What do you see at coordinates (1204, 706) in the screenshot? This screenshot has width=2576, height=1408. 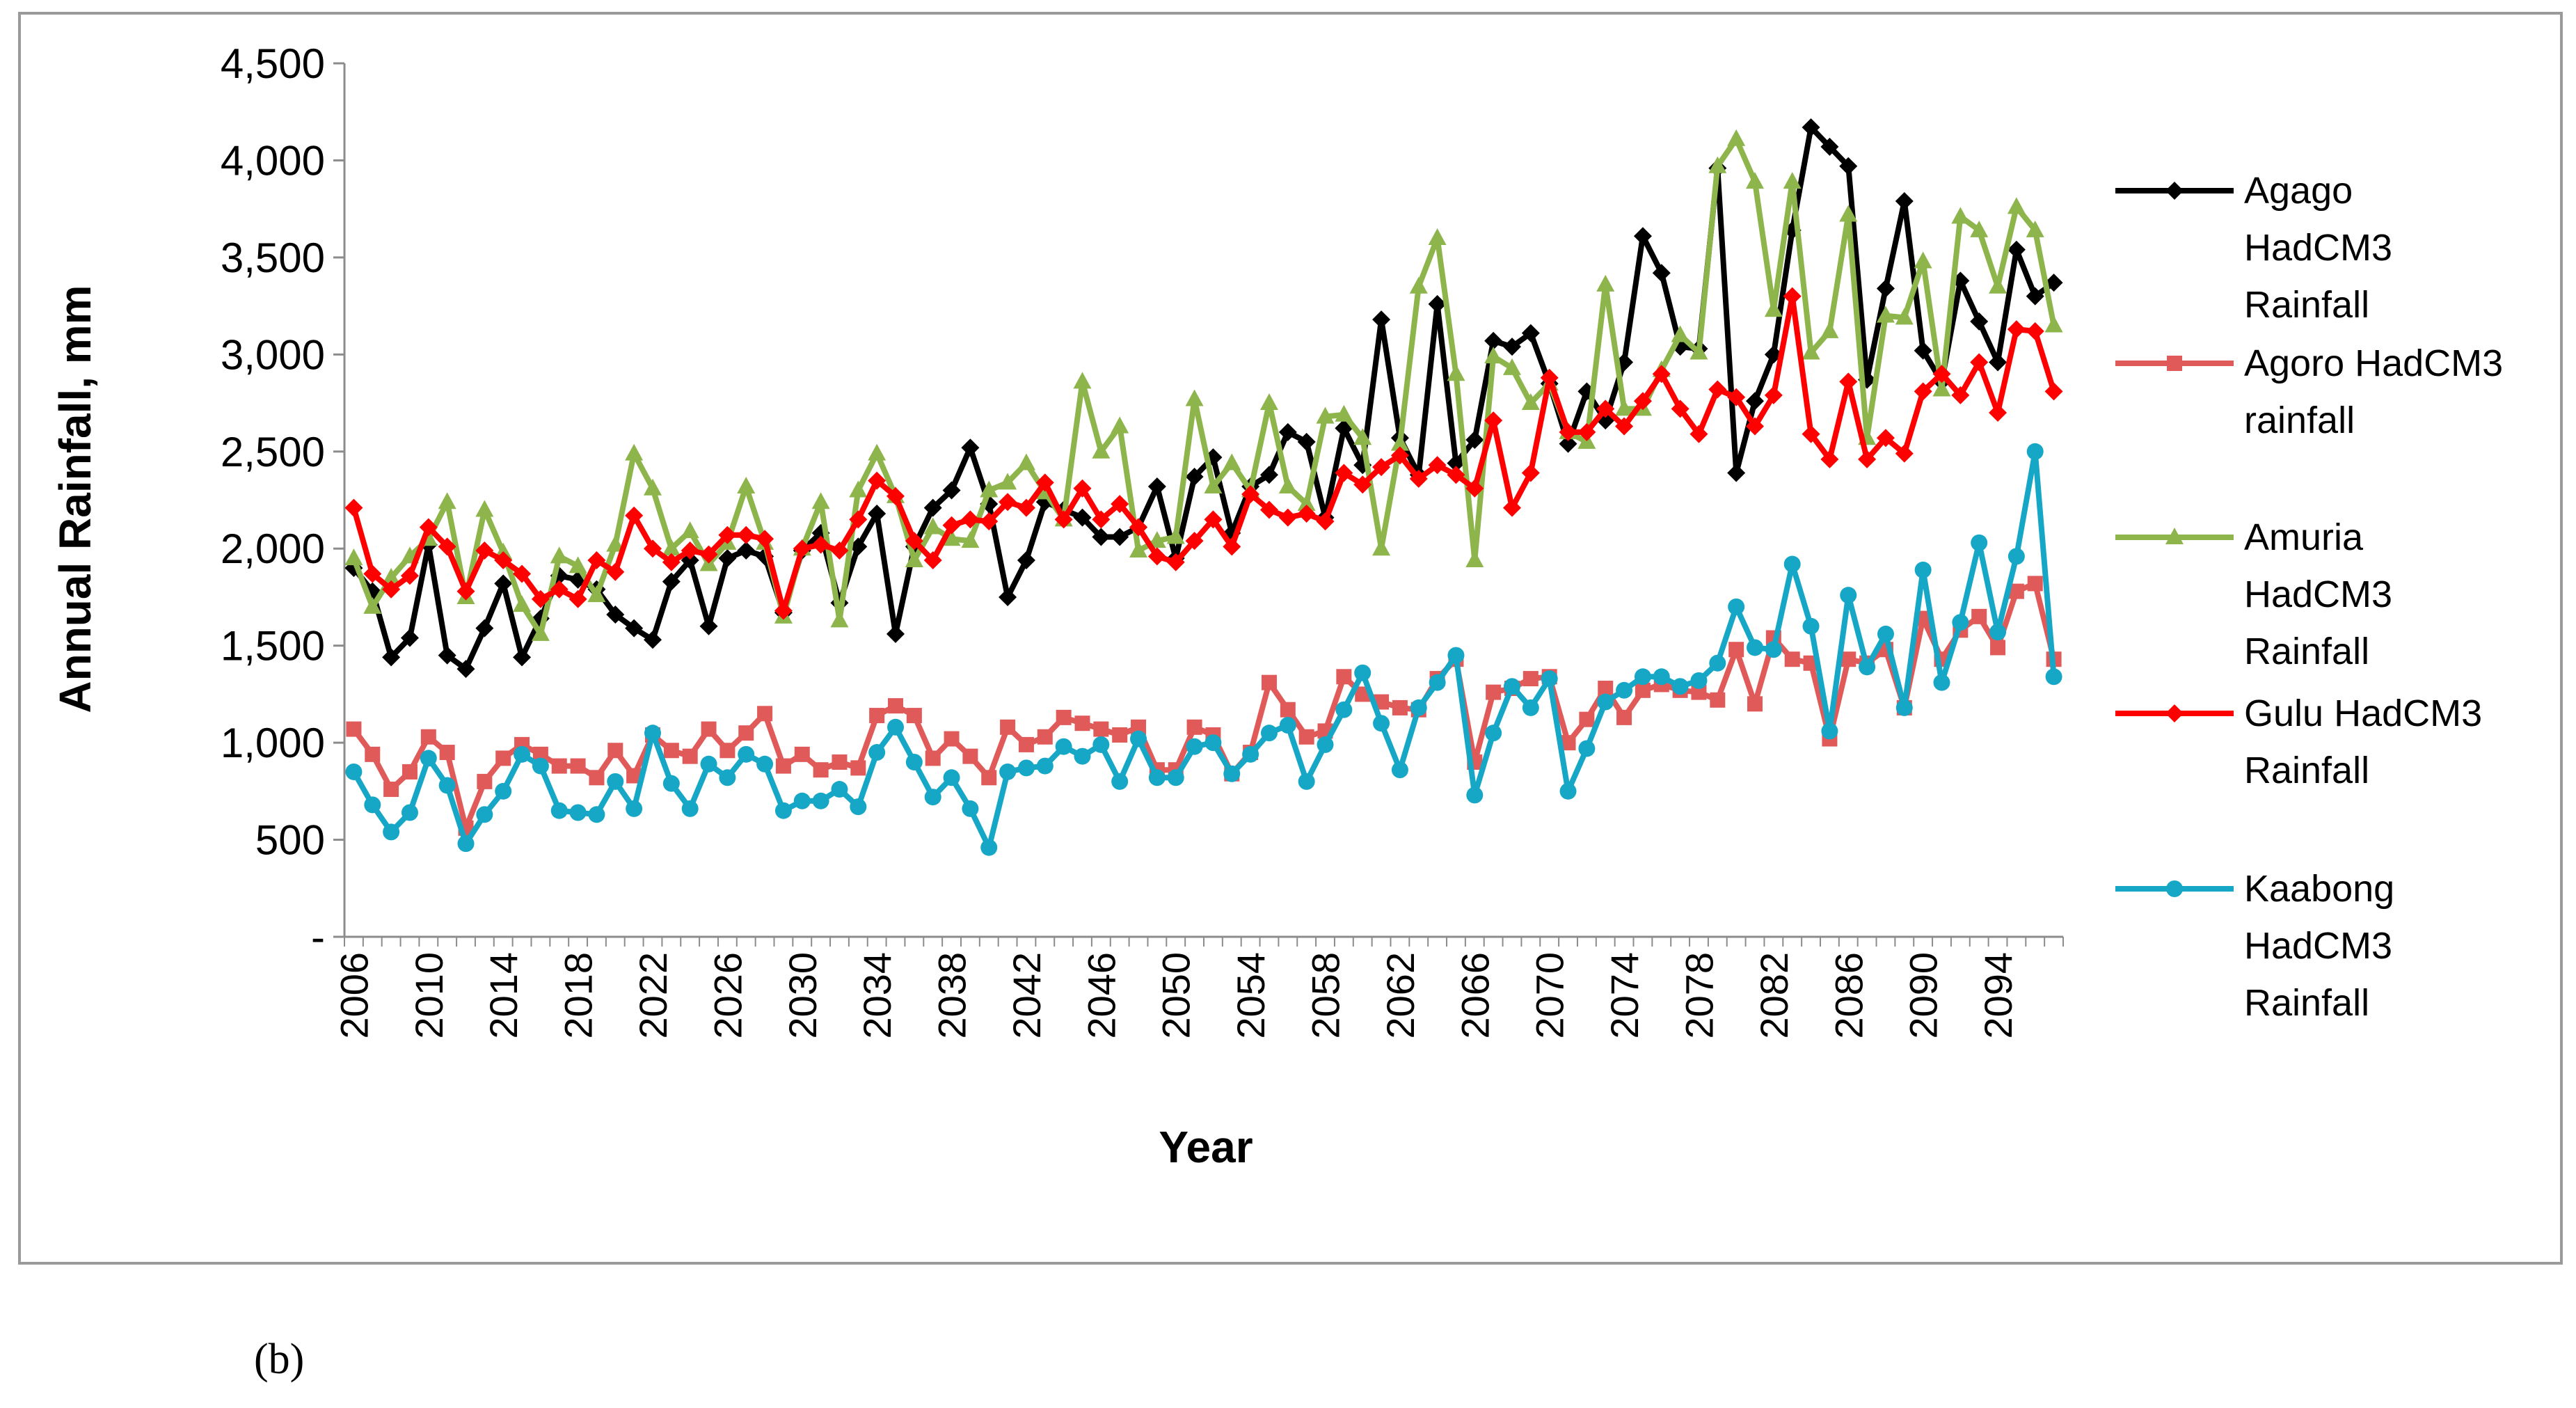 I see `series-agoro` at bounding box center [1204, 706].